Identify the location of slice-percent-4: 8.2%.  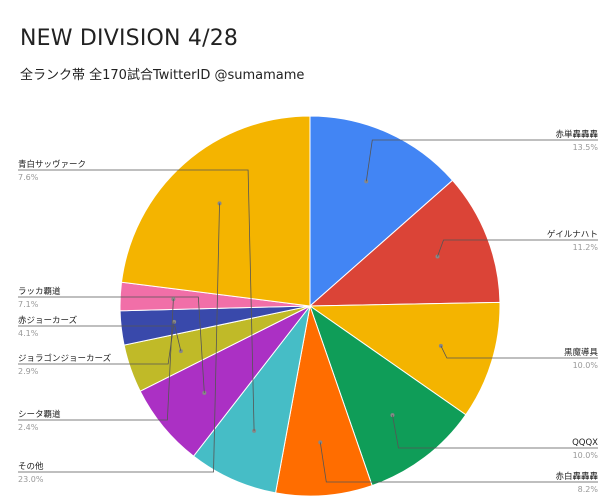
(588, 489).